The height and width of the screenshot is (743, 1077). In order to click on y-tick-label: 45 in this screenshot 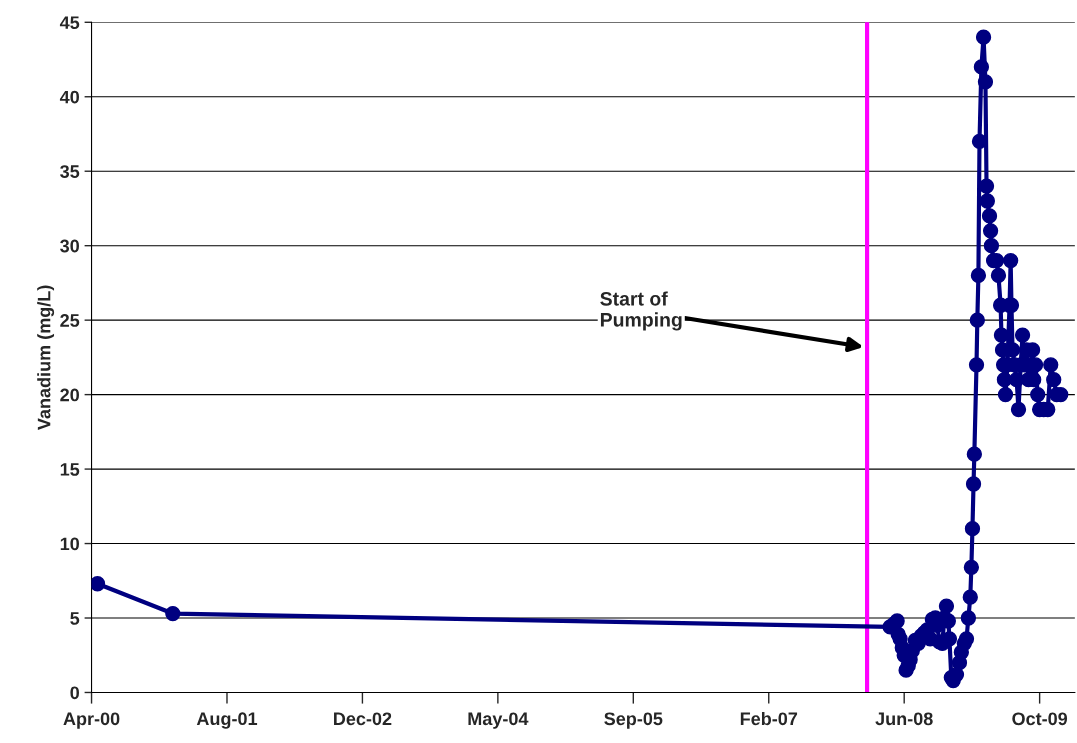, I will do `click(69, 23)`.